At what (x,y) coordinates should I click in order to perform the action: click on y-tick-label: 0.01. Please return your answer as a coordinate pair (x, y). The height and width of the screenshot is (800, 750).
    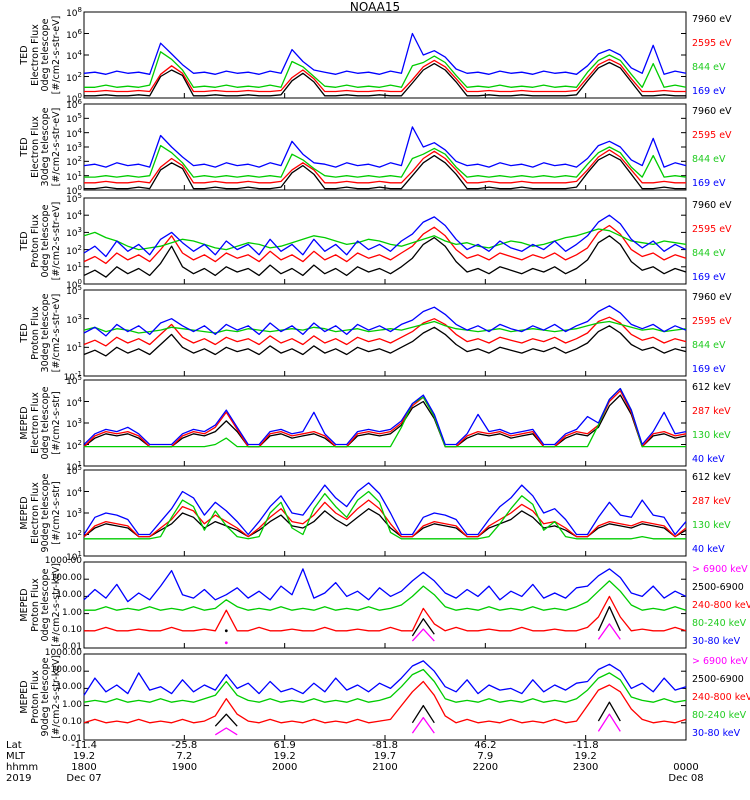
    Looking at the image, I should click on (71, 647).